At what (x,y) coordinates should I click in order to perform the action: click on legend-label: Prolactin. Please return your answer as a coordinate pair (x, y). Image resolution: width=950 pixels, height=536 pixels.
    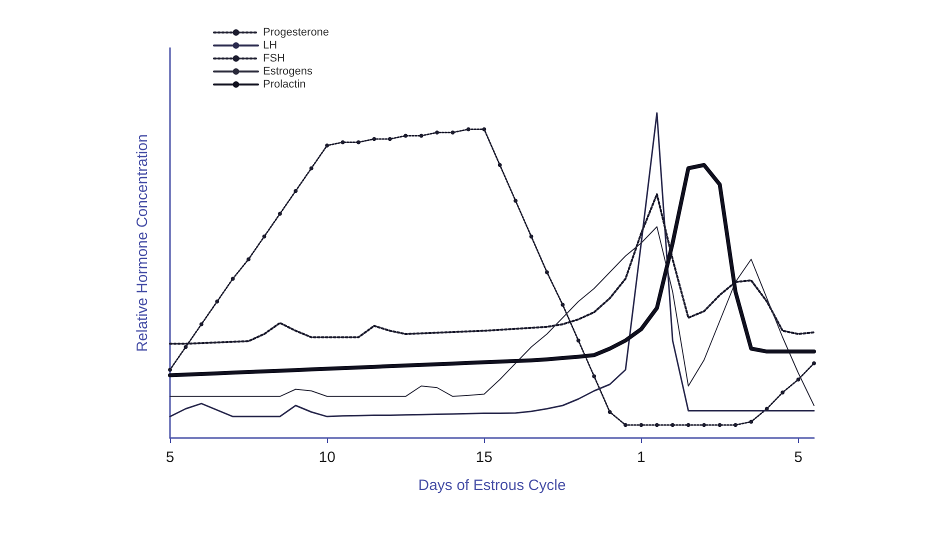
    Looking at the image, I should click on (284, 84).